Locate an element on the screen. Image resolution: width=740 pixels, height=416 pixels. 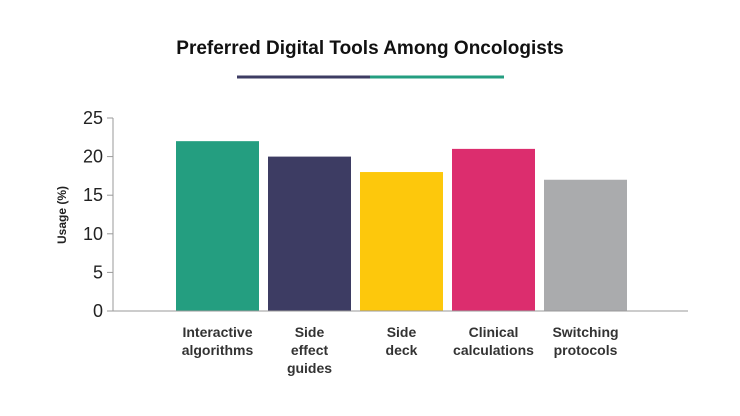
y-axis-ticks: 0 5 10 15 20 25 is located at coordinates (98, 214).